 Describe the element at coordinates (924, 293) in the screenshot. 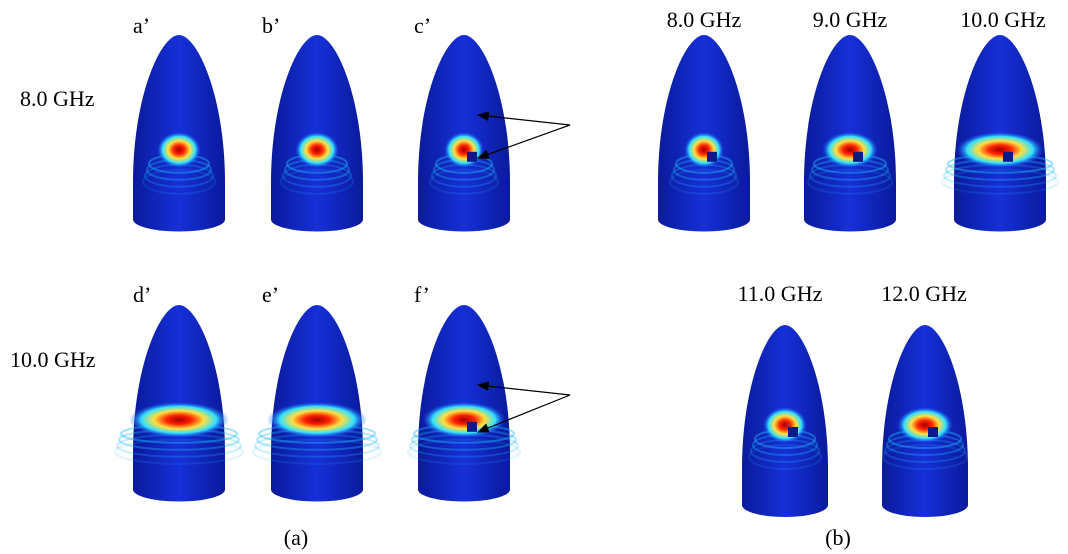

I see `frequency-label: 12.0 GHz` at that location.